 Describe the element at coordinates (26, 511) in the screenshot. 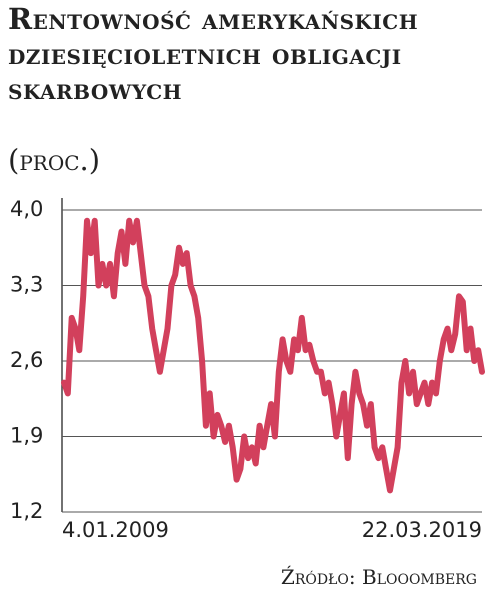

I see `y-tick-label: 1,2` at that location.